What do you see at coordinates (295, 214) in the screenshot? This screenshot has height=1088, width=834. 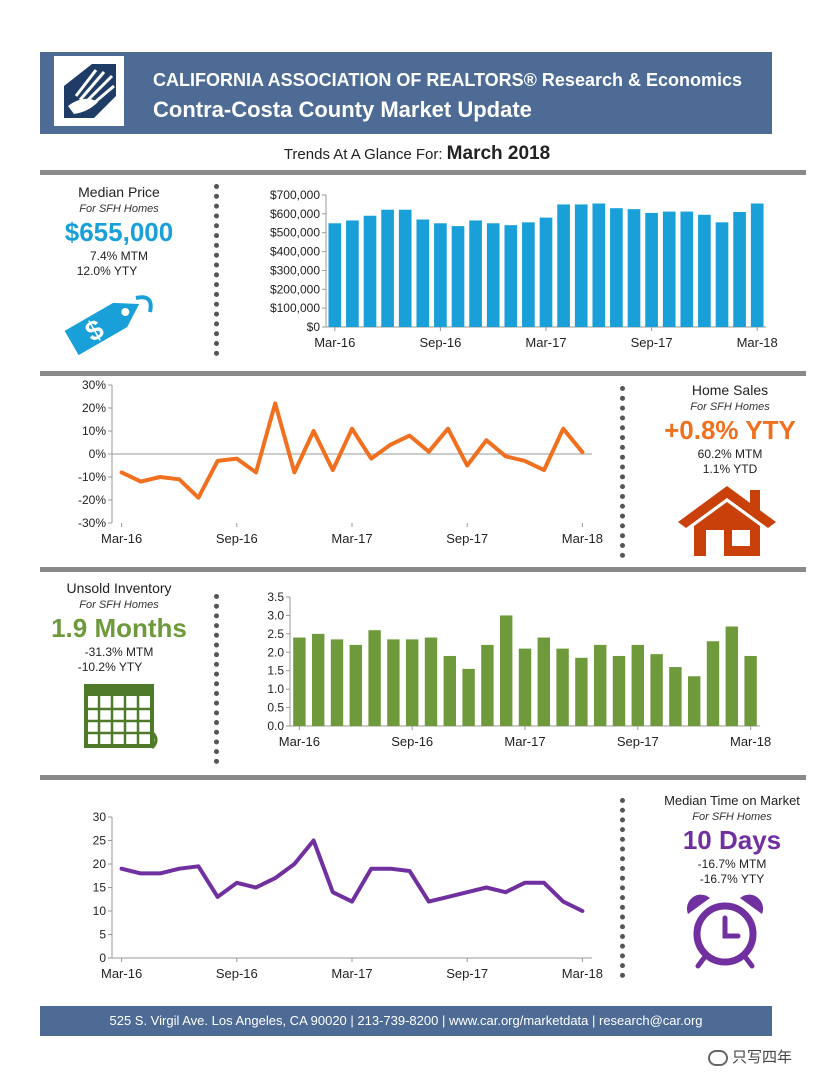 I see `median-price-y-tick-label: $600,000` at bounding box center [295, 214].